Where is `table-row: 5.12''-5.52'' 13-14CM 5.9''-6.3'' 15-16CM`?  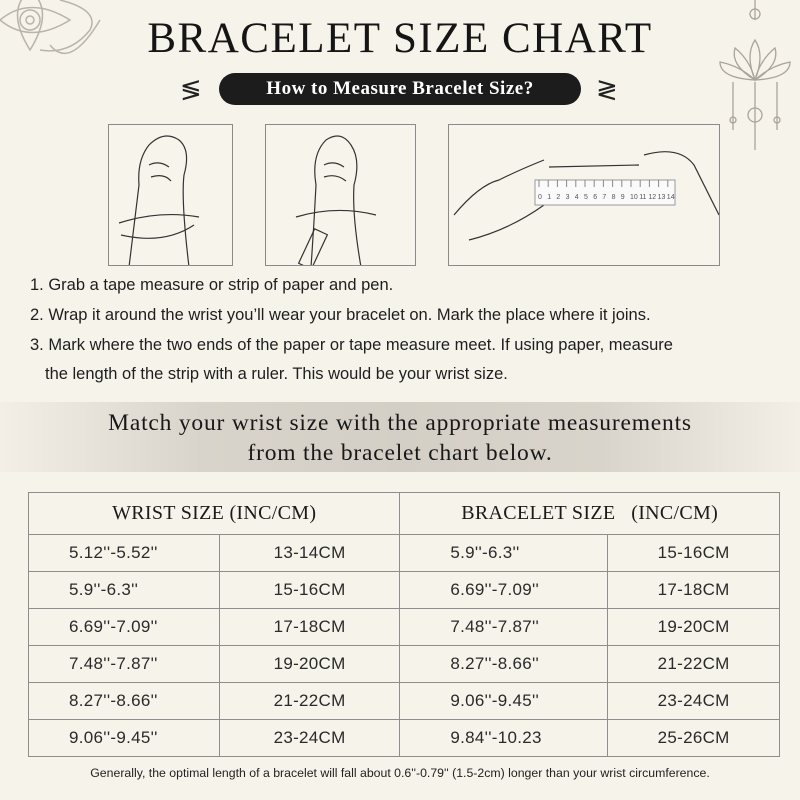 table-row: 5.12''-5.52'' 13-14CM 5.9''-6.3'' 15-16CM is located at coordinates (404, 553).